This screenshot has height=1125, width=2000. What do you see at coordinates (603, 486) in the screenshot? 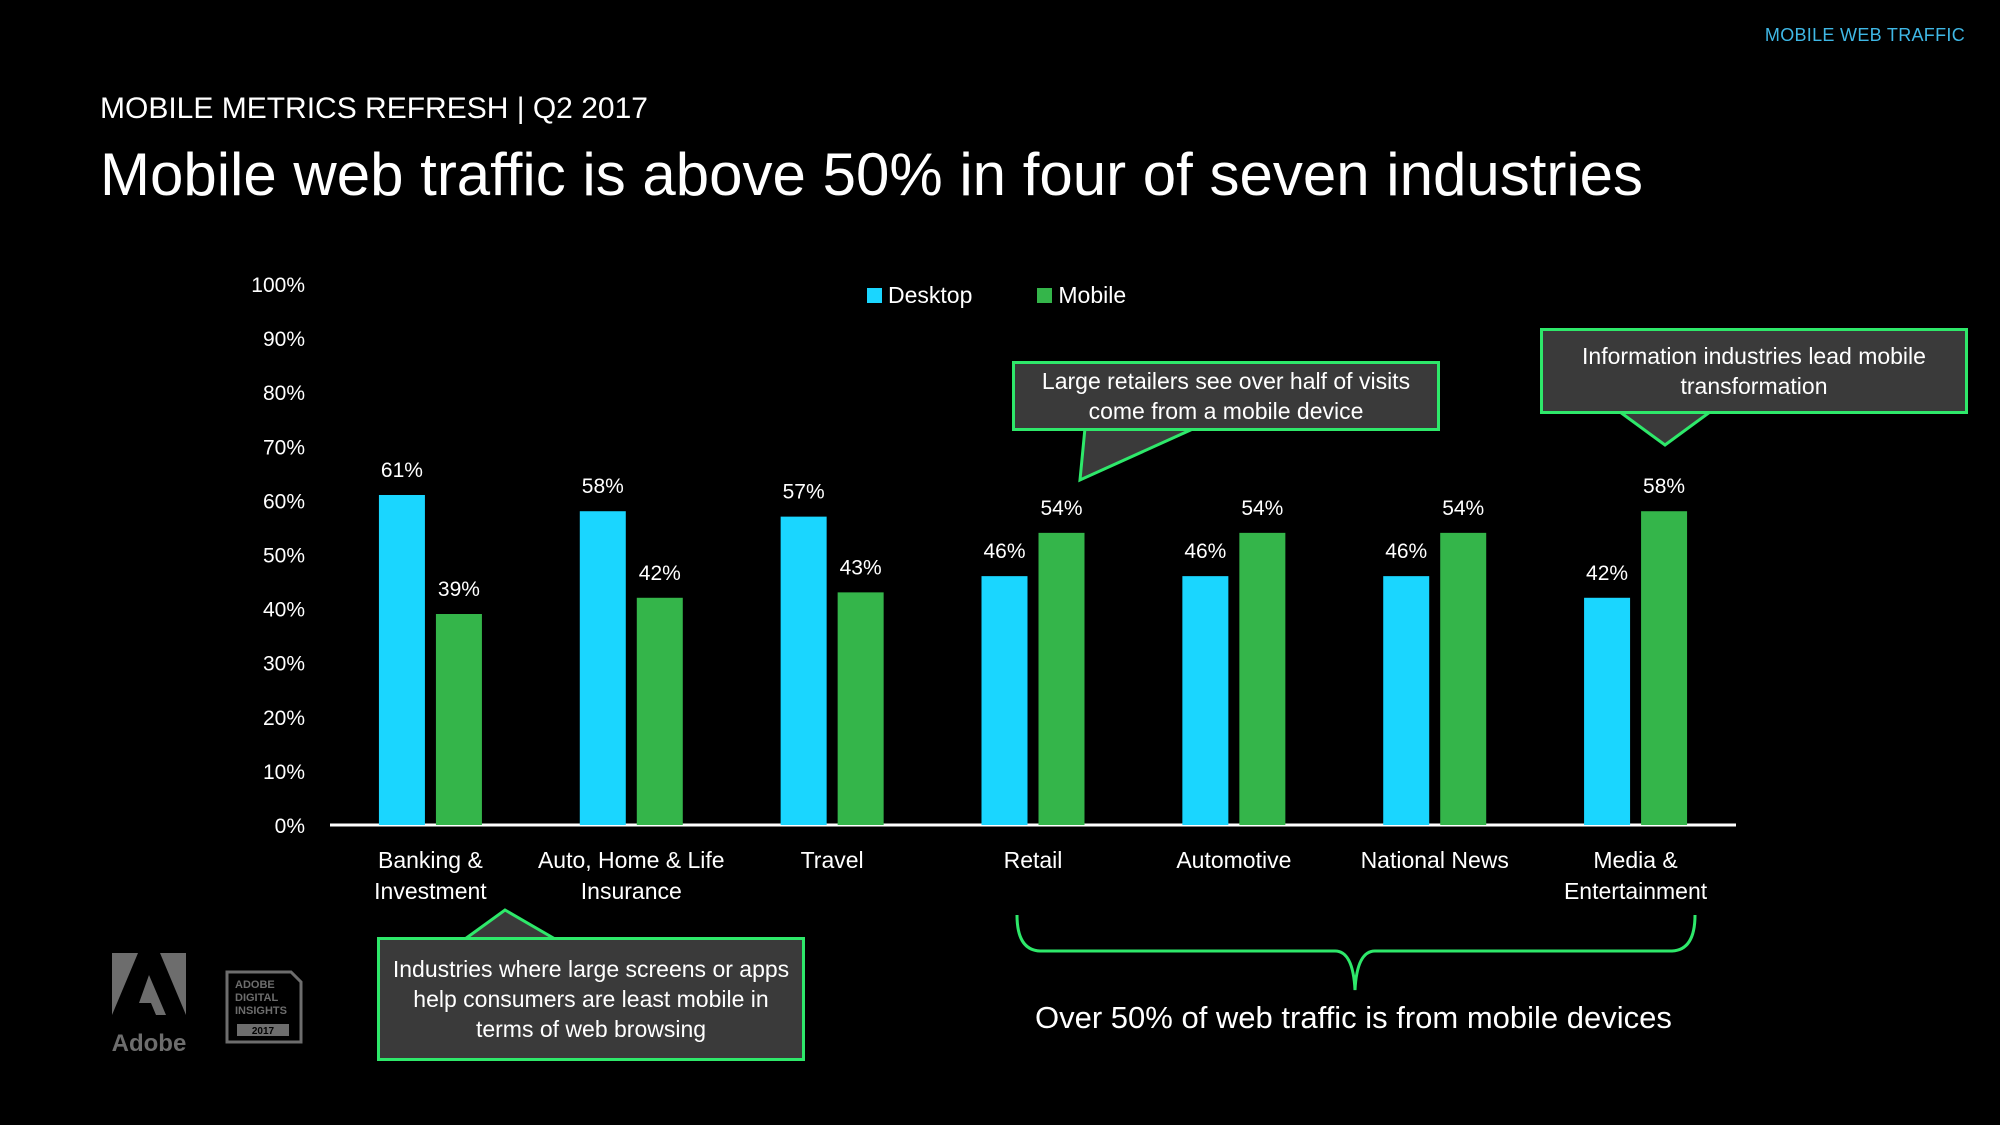
I see `desktop-data-label: 58%` at bounding box center [603, 486].